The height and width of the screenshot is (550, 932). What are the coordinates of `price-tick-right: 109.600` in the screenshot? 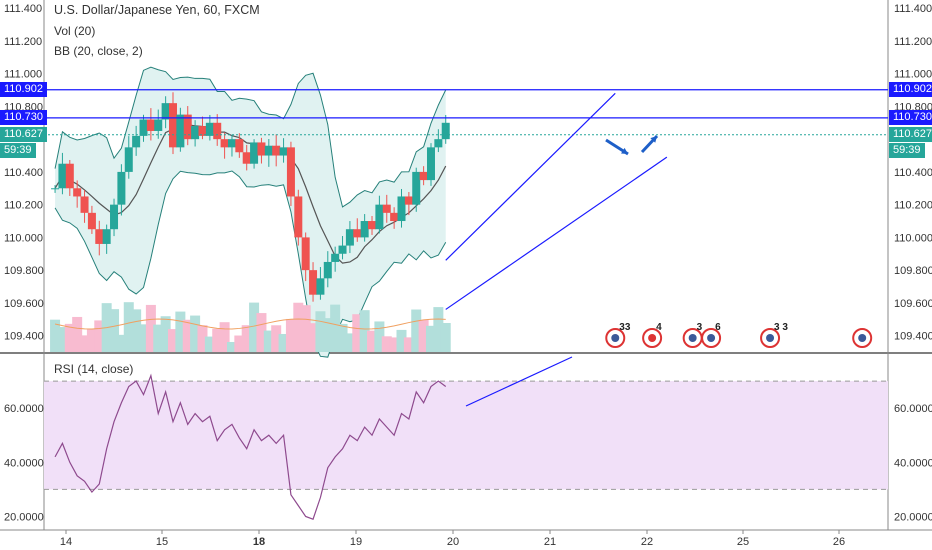 It's located at (913, 304).